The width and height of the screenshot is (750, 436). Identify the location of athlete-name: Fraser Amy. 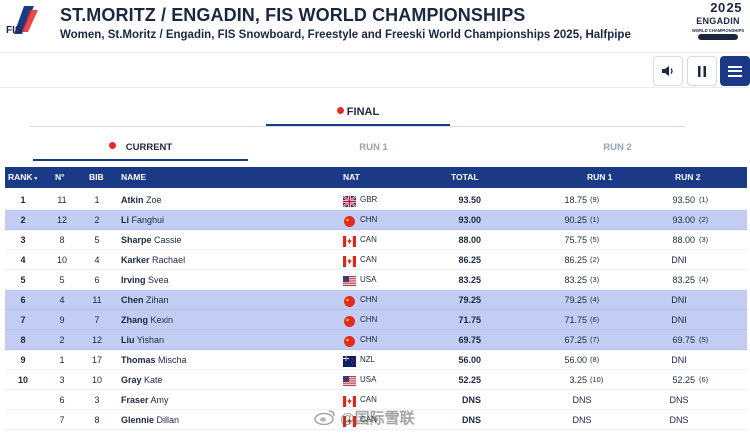
(145, 400).